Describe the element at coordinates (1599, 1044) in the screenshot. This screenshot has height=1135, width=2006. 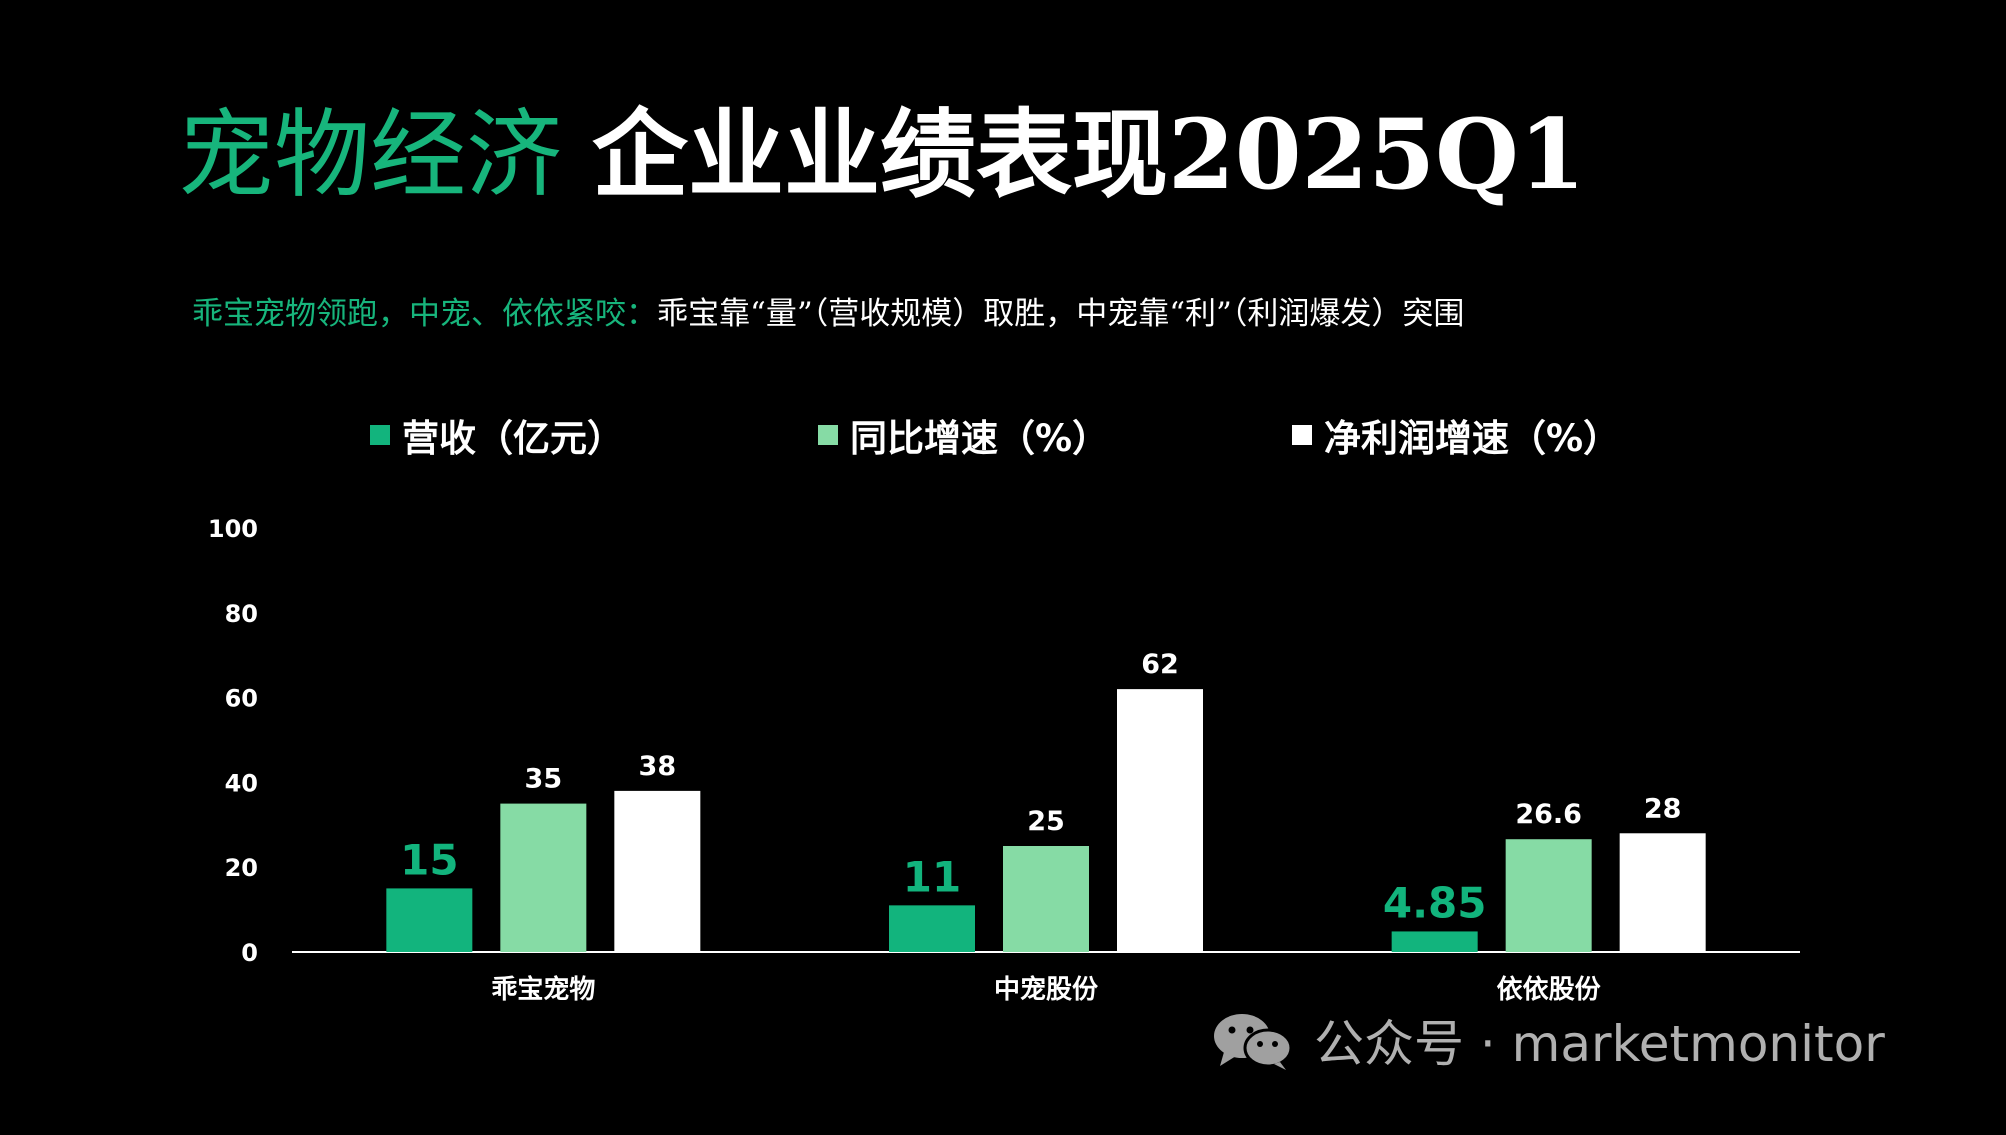
I see `watermark-text: 公众号 · marketmonitor` at that location.